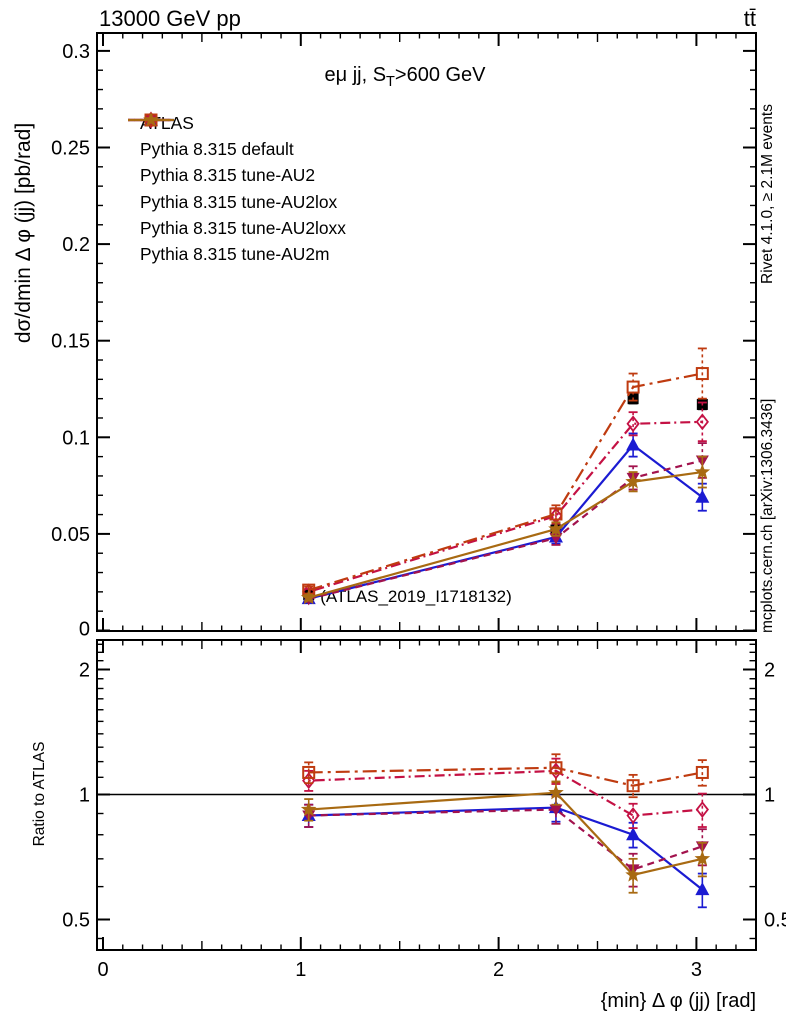 This screenshot has width=786, height=1024. Describe the element at coordinates (84, 671) in the screenshot. I see `y-tick-label-ratio-left: 2` at that location.